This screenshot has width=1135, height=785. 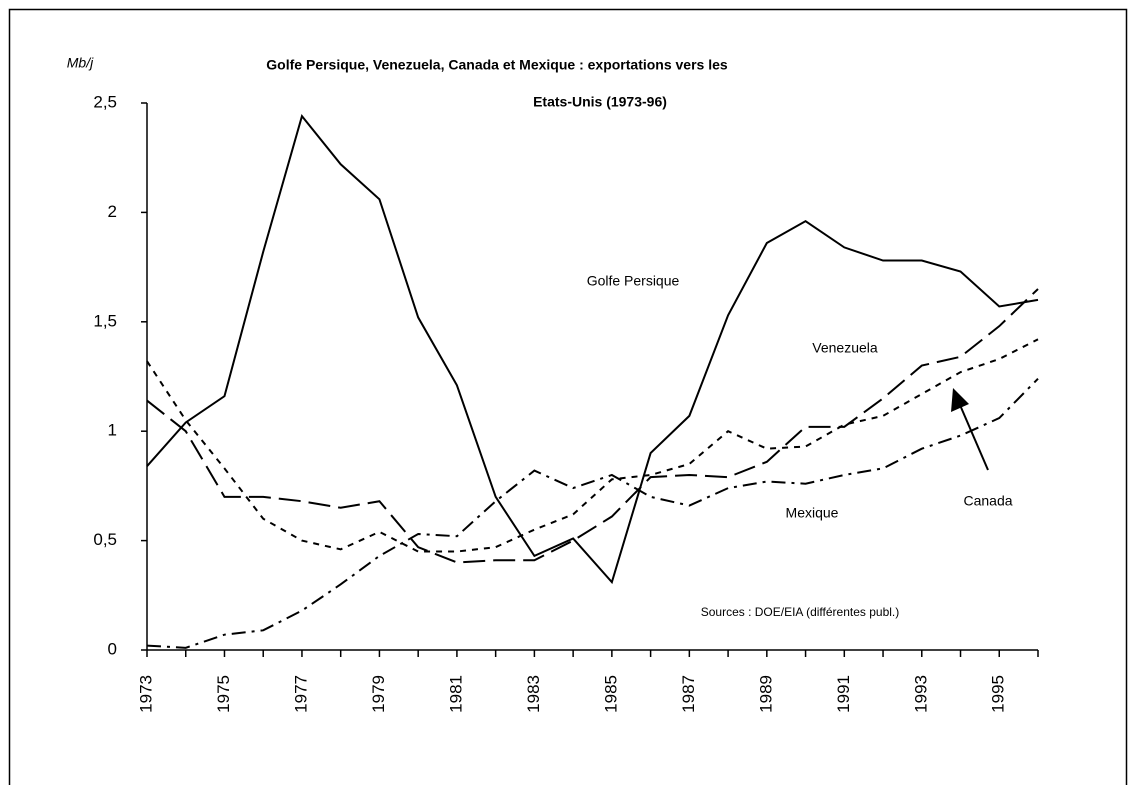 What do you see at coordinates (300, 694) in the screenshot?
I see `x-tick-label: 1977` at bounding box center [300, 694].